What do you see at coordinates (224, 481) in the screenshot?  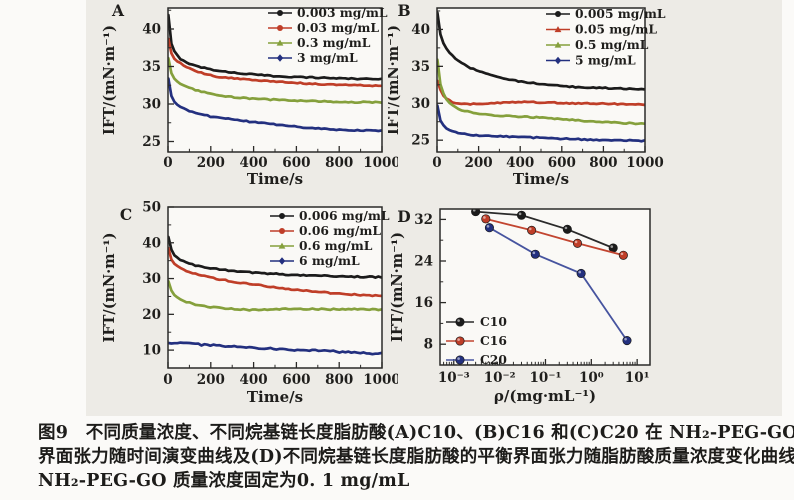 I see `caption-line-3: NH₂-PEG-GO 质量浓度固定为0. 1 mg/mL` at bounding box center [224, 481].